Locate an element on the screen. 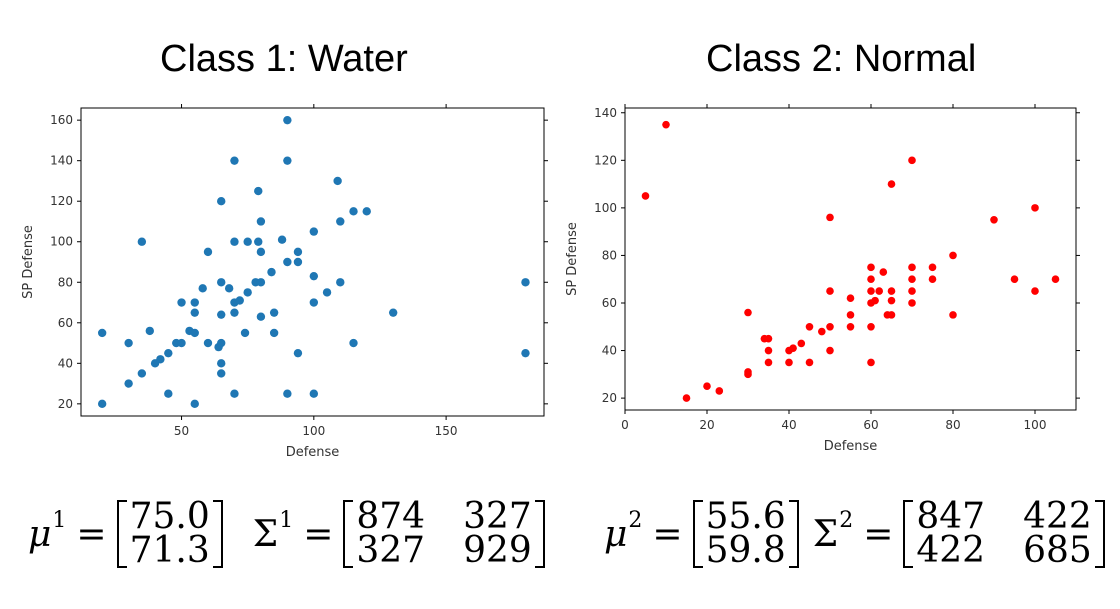 The width and height of the screenshot is (1120, 609). covariance-value: 327 is located at coordinates (391, 550).